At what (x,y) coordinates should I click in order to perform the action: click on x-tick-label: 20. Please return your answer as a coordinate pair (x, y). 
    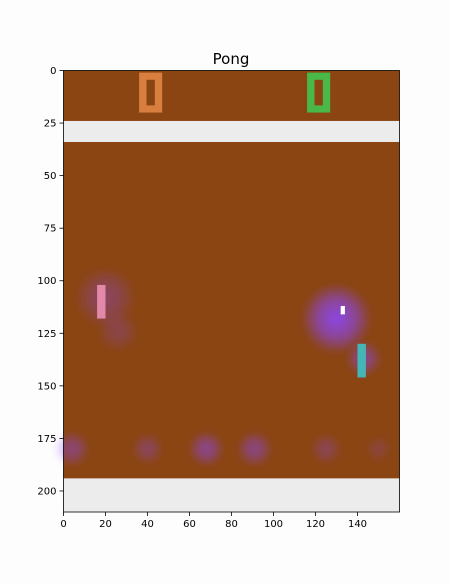
    Looking at the image, I should click on (105, 524).